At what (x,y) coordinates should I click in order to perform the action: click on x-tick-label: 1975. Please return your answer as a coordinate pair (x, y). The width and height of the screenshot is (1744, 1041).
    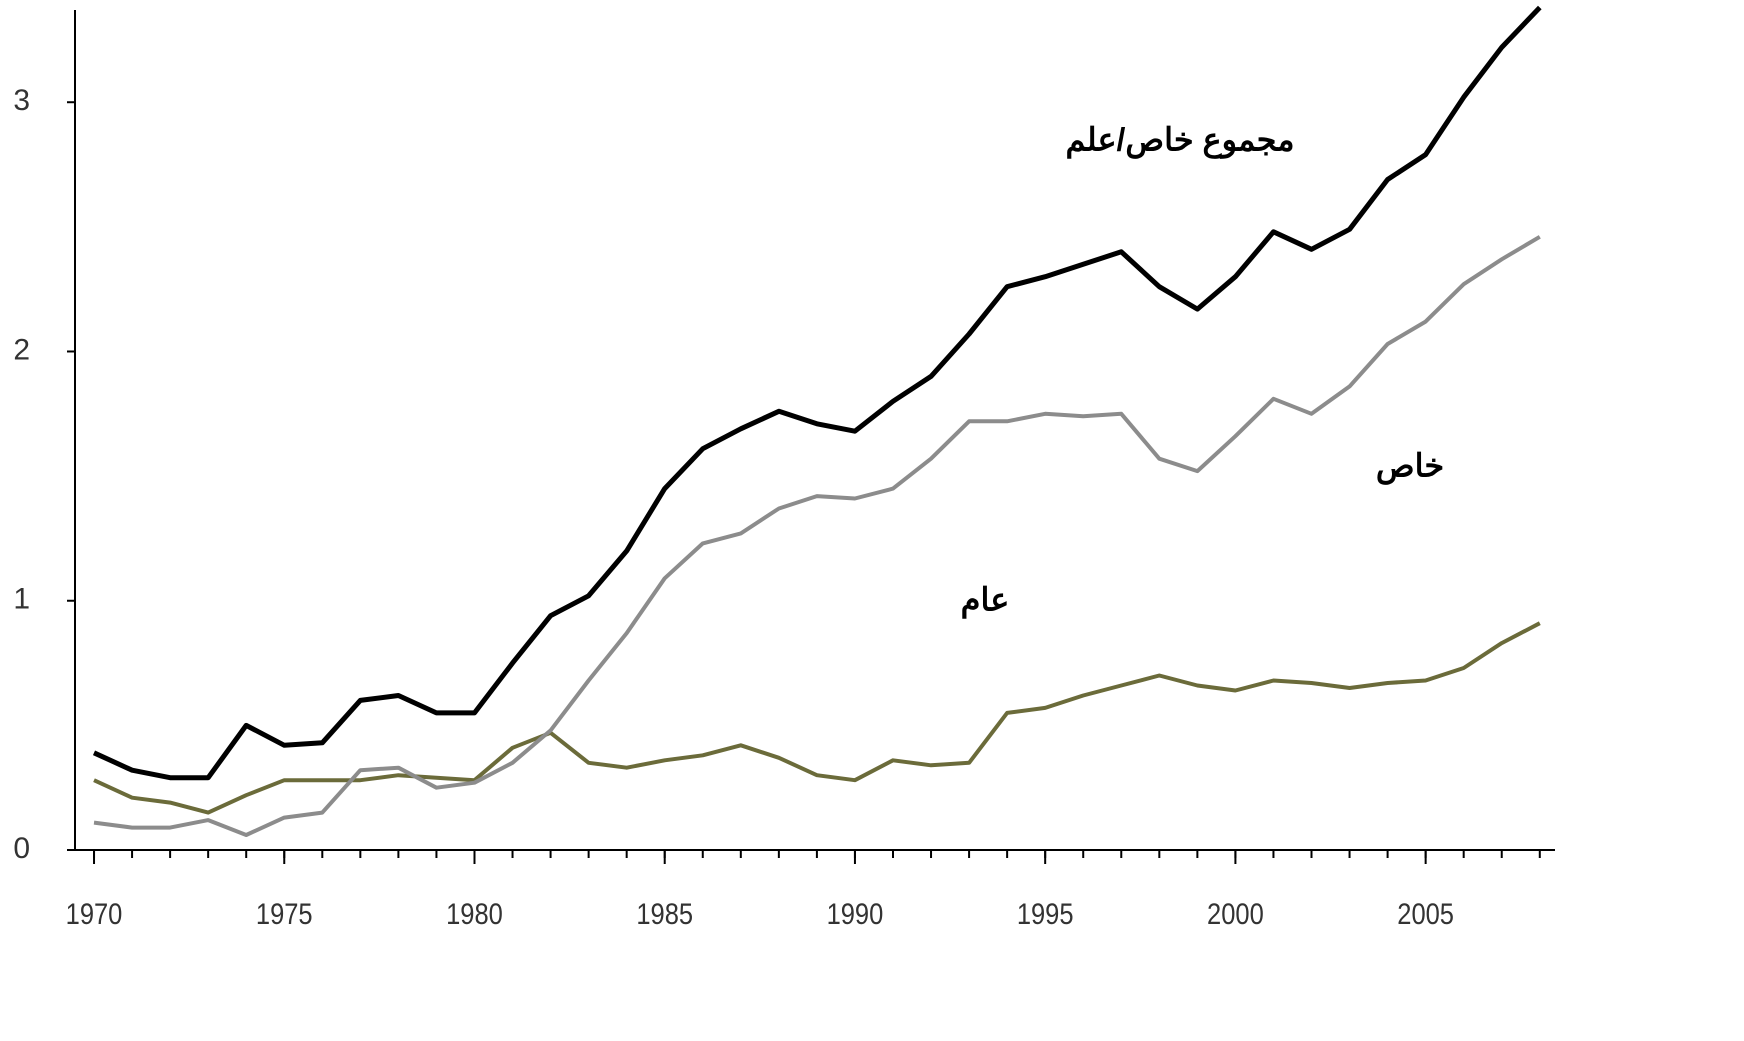
    Looking at the image, I should click on (284, 913).